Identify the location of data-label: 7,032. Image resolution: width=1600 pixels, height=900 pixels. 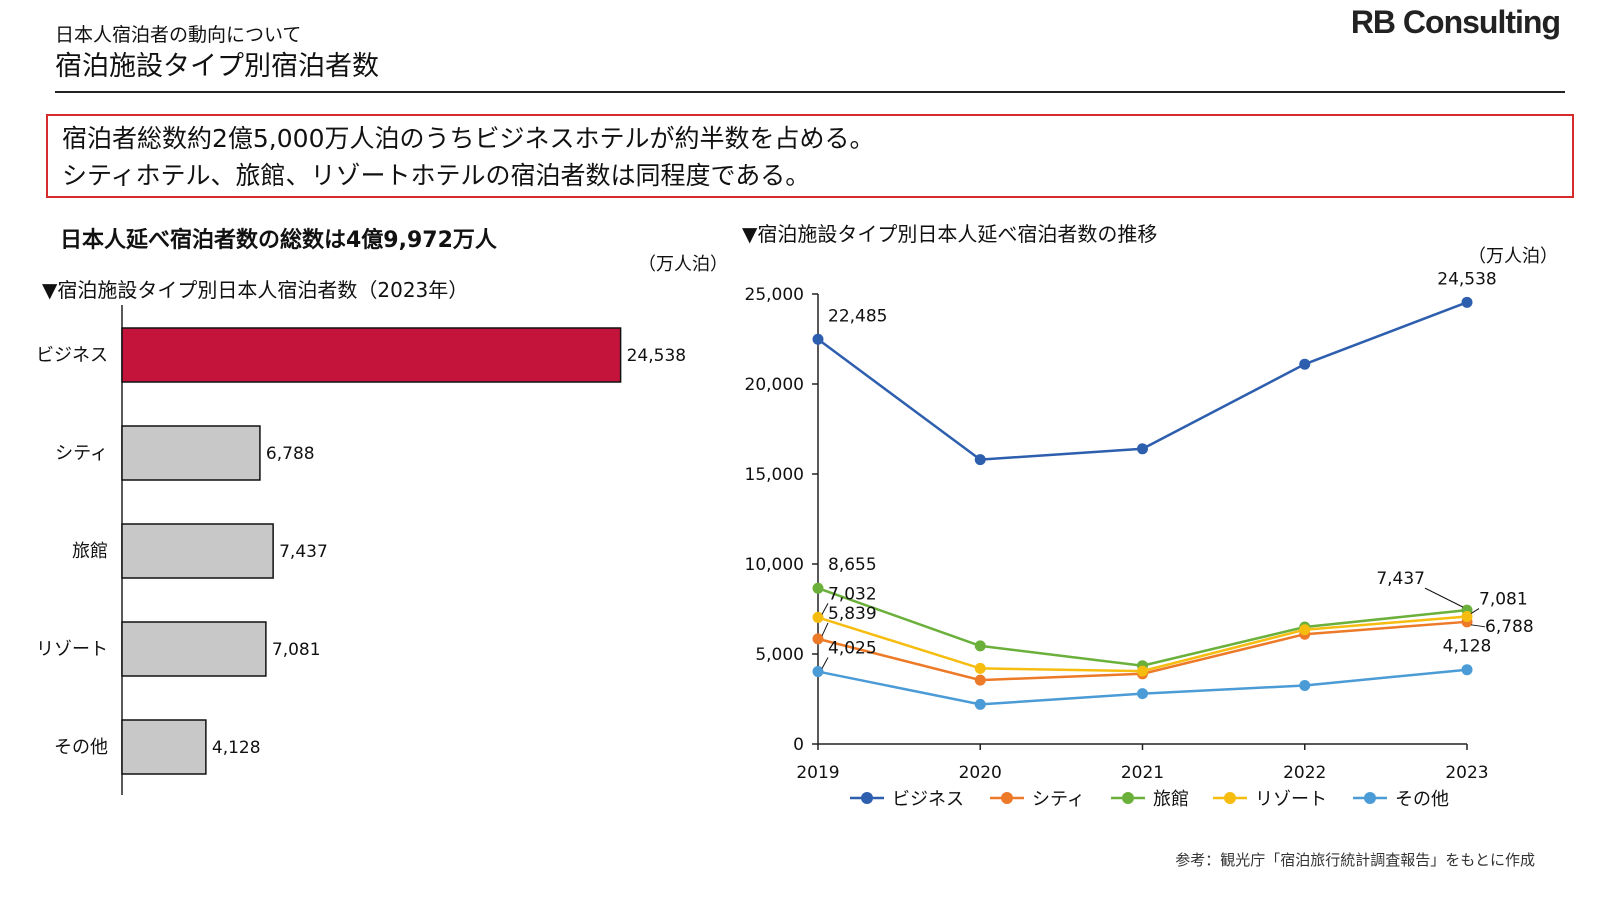
(852, 594).